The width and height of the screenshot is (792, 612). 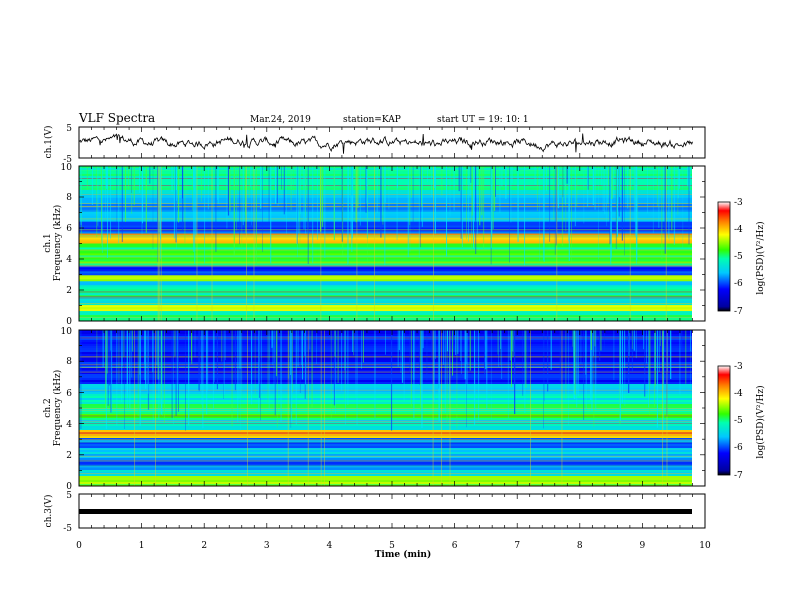 I want to click on ch1-waveform-panel: 5 -5 ch.1(V), so click(x=374, y=144).